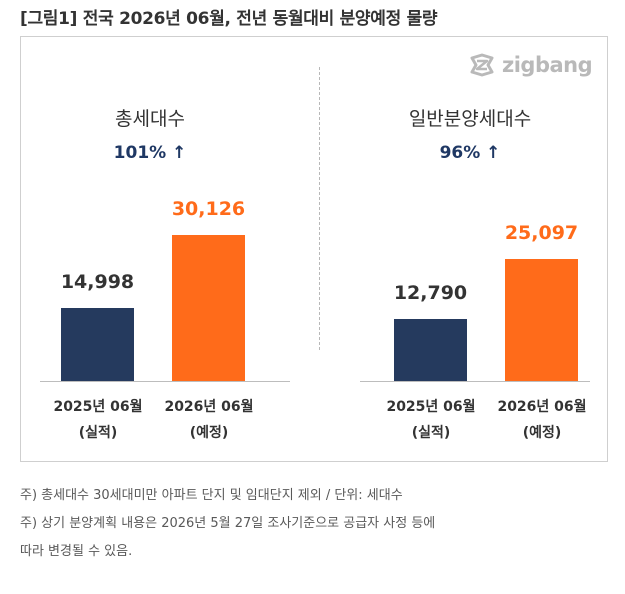 This screenshot has width=625, height=594. Describe the element at coordinates (150, 153) in the screenshot. I see `change-total: 101% ↑` at that location.